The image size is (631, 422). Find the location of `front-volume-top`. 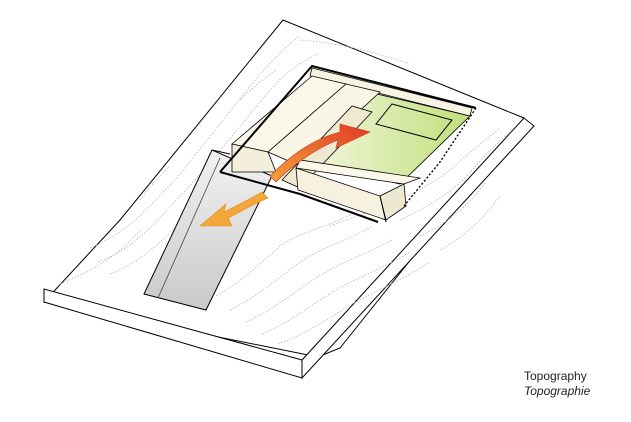

front-volume-top is located at coordinates (358, 172).